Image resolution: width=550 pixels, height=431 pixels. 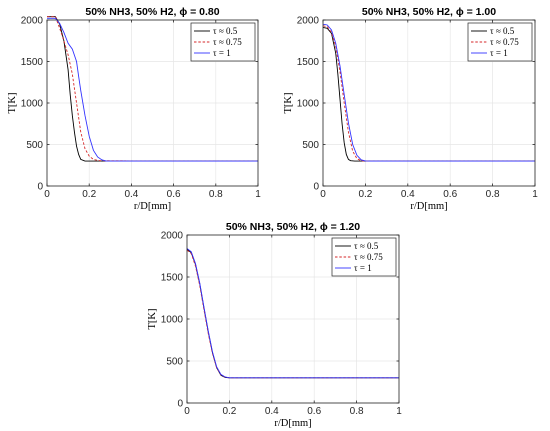 What do you see at coordinates (429, 12) in the screenshot?
I see `chart-title: 50% NH3, 50% H2, ϕ = 1.00` at bounding box center [429, 12].